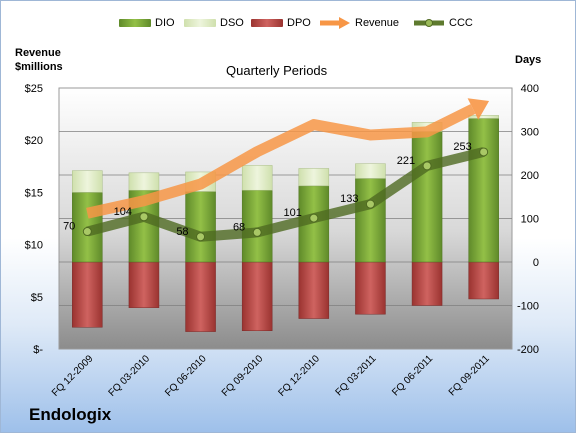 Image resolution: width=576 pixels, height=433 pixels. I want to click on right-tick-label: 300, so click(530, 133).